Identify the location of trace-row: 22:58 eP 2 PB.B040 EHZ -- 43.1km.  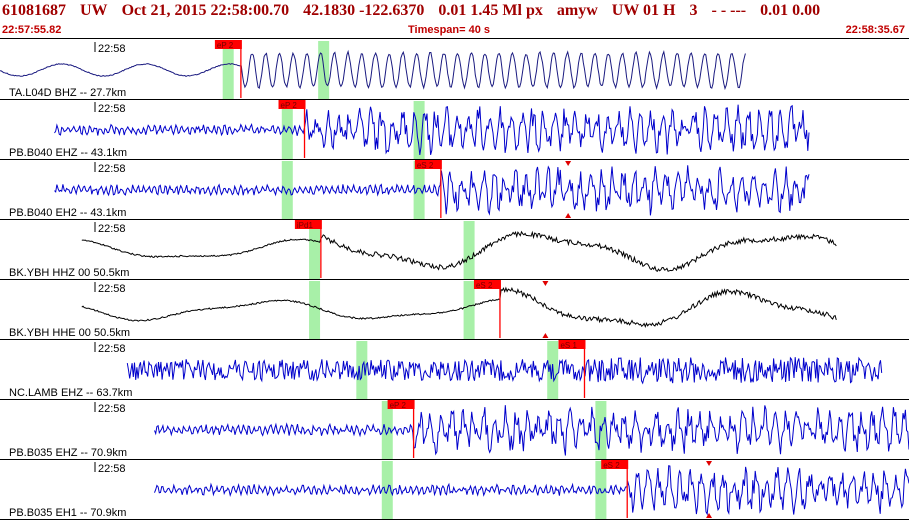
(454, 130).